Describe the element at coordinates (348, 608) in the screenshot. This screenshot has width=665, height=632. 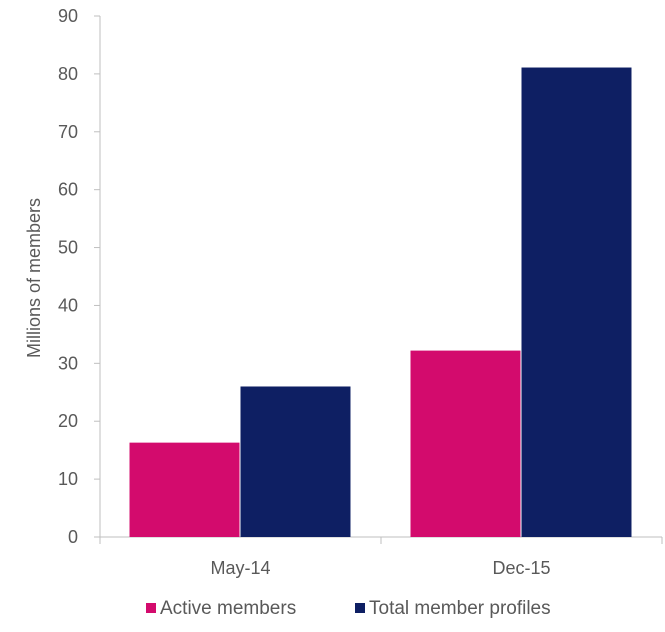
I see `legend: Active members Total member profiles` at that location.